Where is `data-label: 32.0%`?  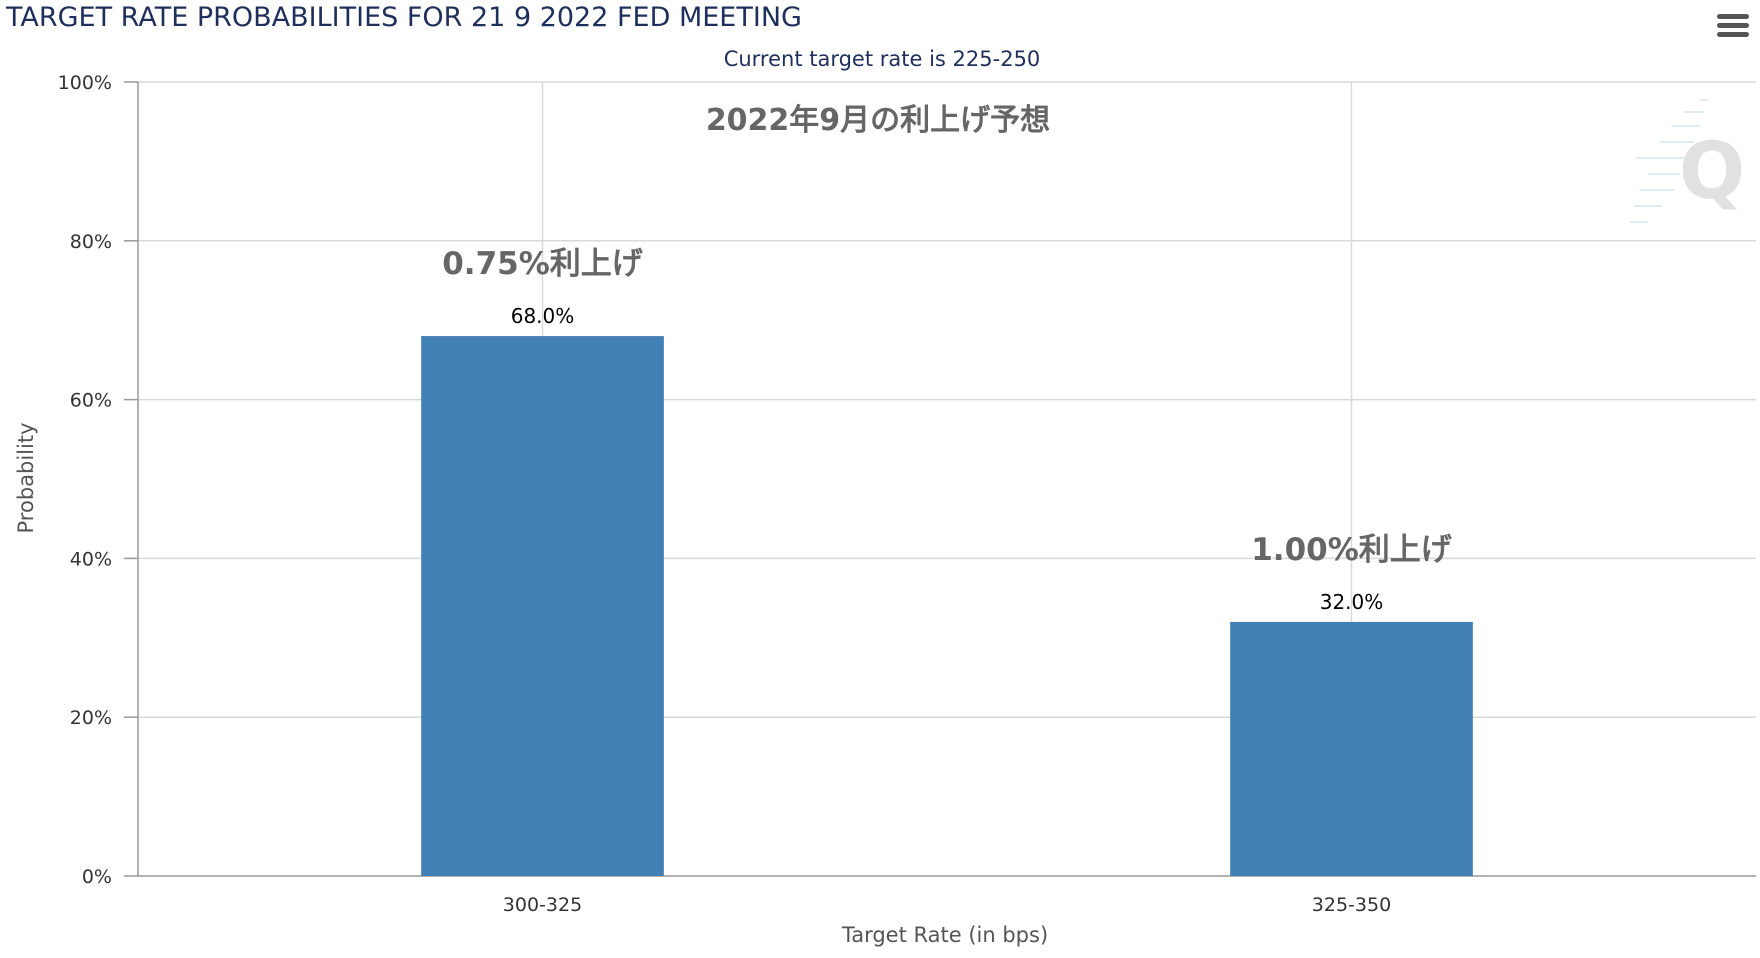 data-label: 32.0% is located at coordinates (1352, 602).